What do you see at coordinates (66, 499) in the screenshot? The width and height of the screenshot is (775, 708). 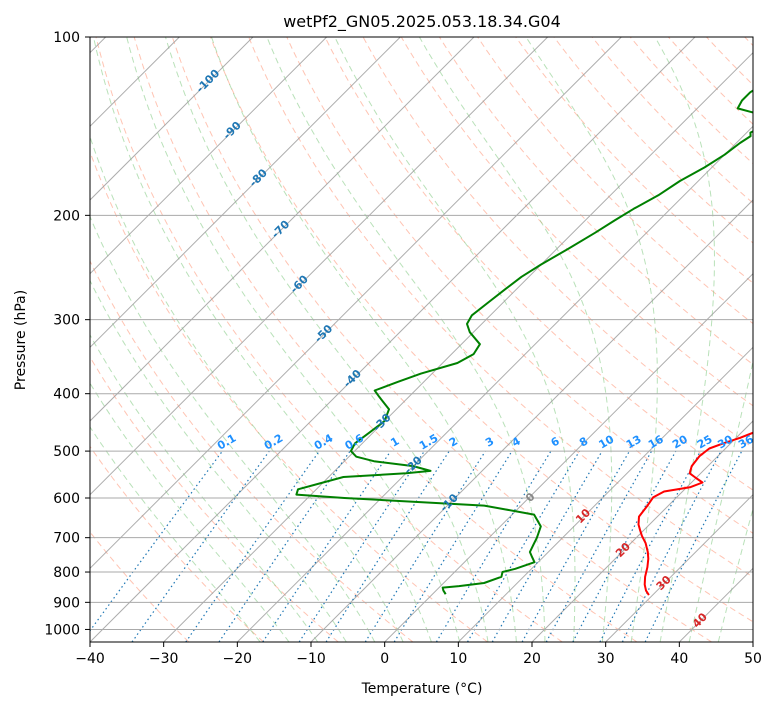 I see `y-tick-label: 600` at bounding box center [66, 499].